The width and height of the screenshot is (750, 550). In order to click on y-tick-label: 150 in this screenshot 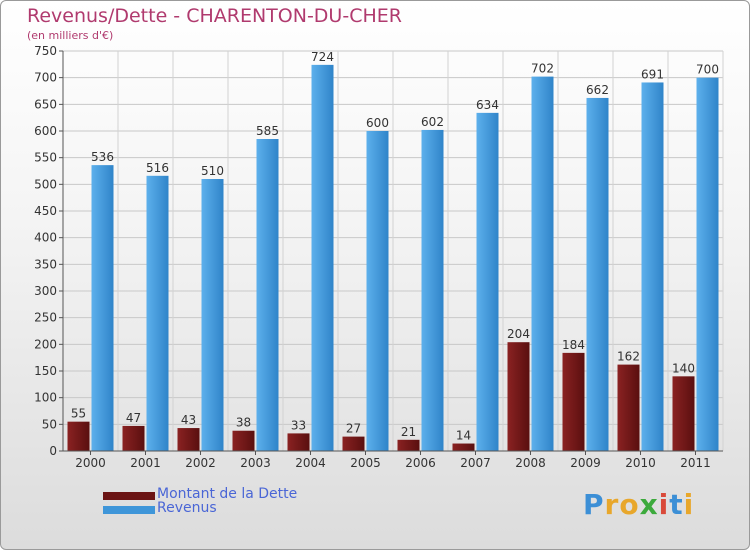, I will do `click(45, 371)`.